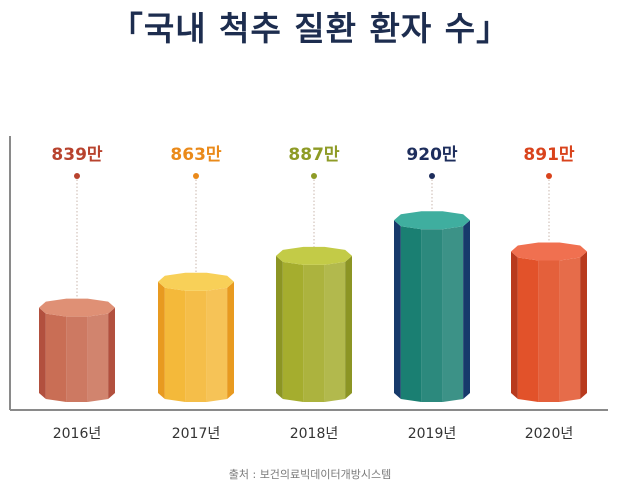  What do you see at coordinates (76, 155) in the screenshot?
I see `value-label: 839만` at bounding box center [76, 155].